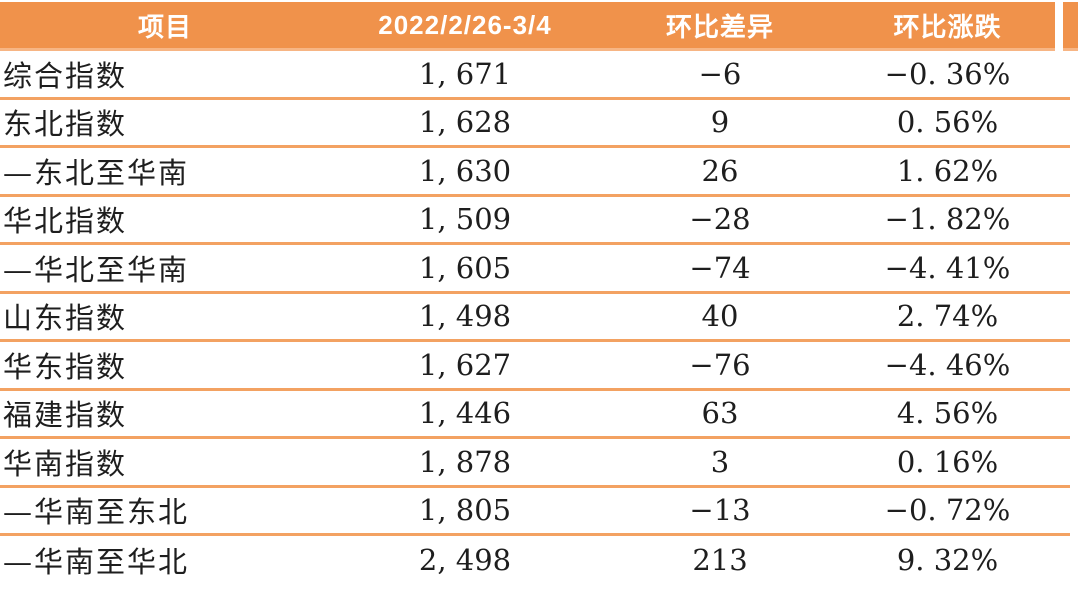  Describe the element at coordinates (720, 316) in the screenshot. I see `wow-diff-cell: 40` at that location.